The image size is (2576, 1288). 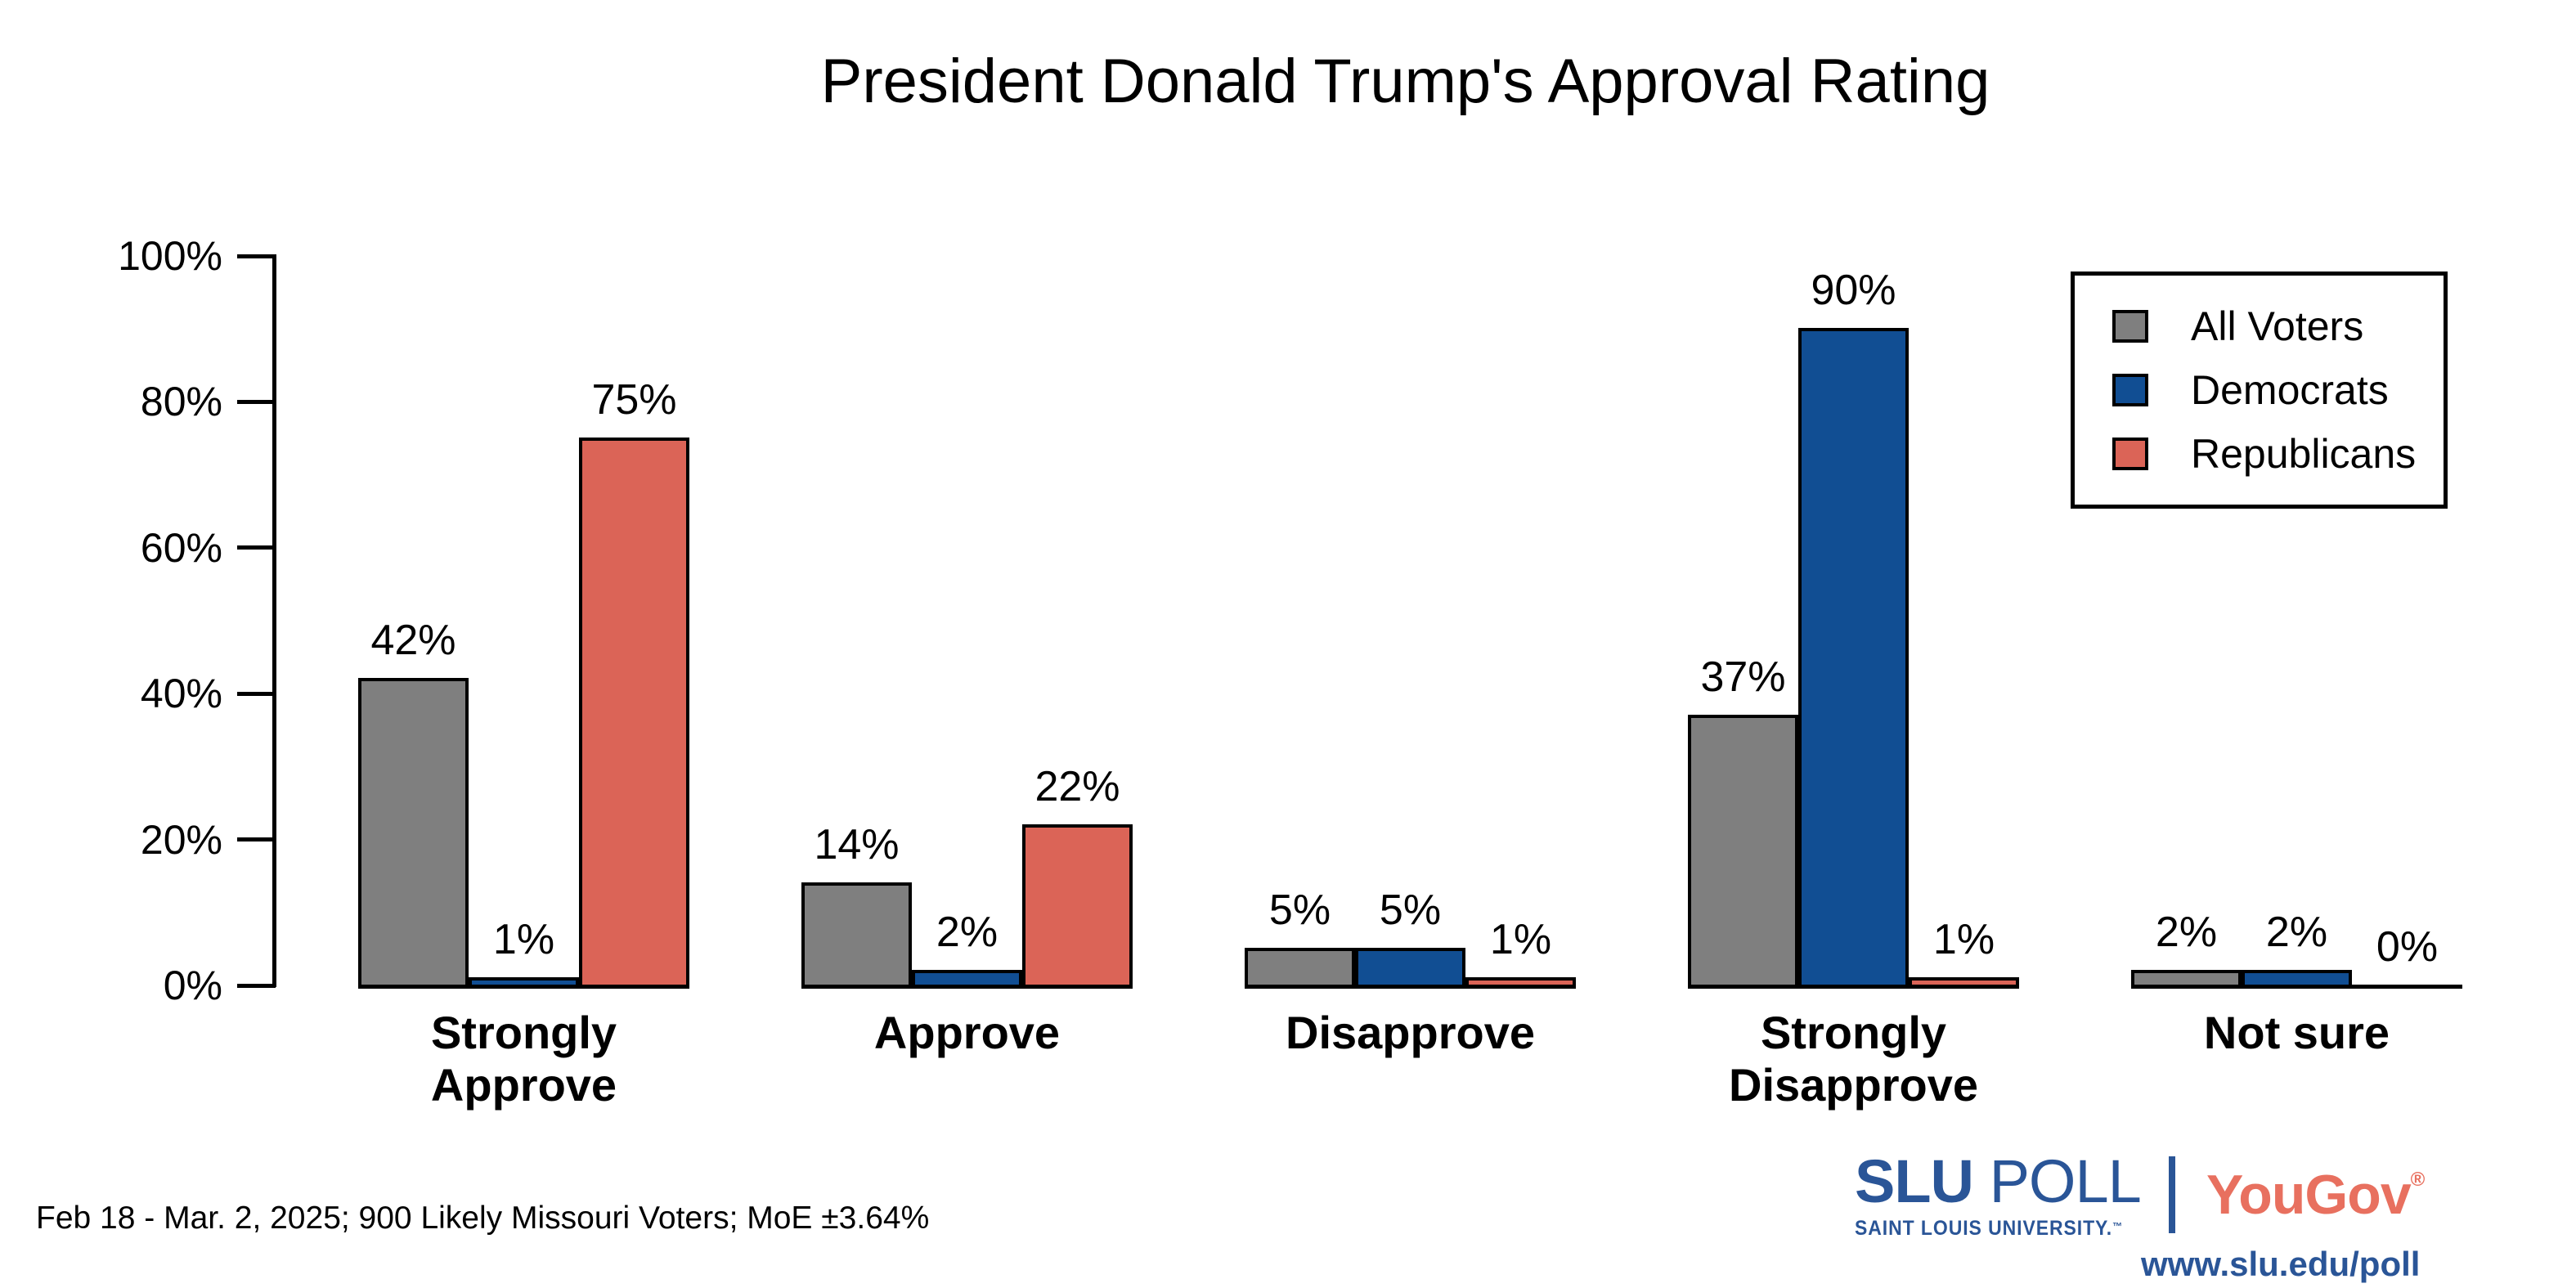 I want to click on slu-subtitle-text: SAINT LOUIS UNIVERSITY., so click(x=1984, y=1228).